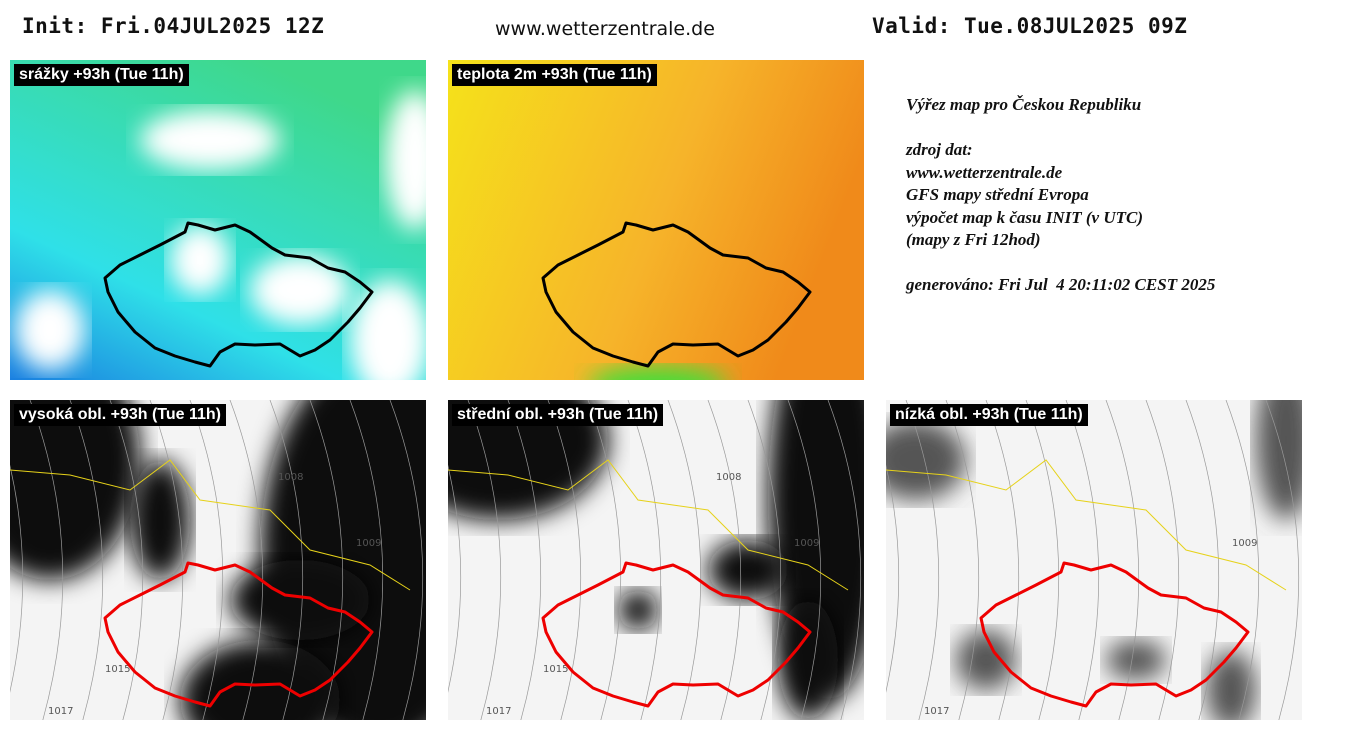 This screenshot has height=730, width=1346. Describe the element at coordinates (554, 75) in the screenshot. I see `panel-label: teplota 2m +93h (Tue 11h)` at that location.